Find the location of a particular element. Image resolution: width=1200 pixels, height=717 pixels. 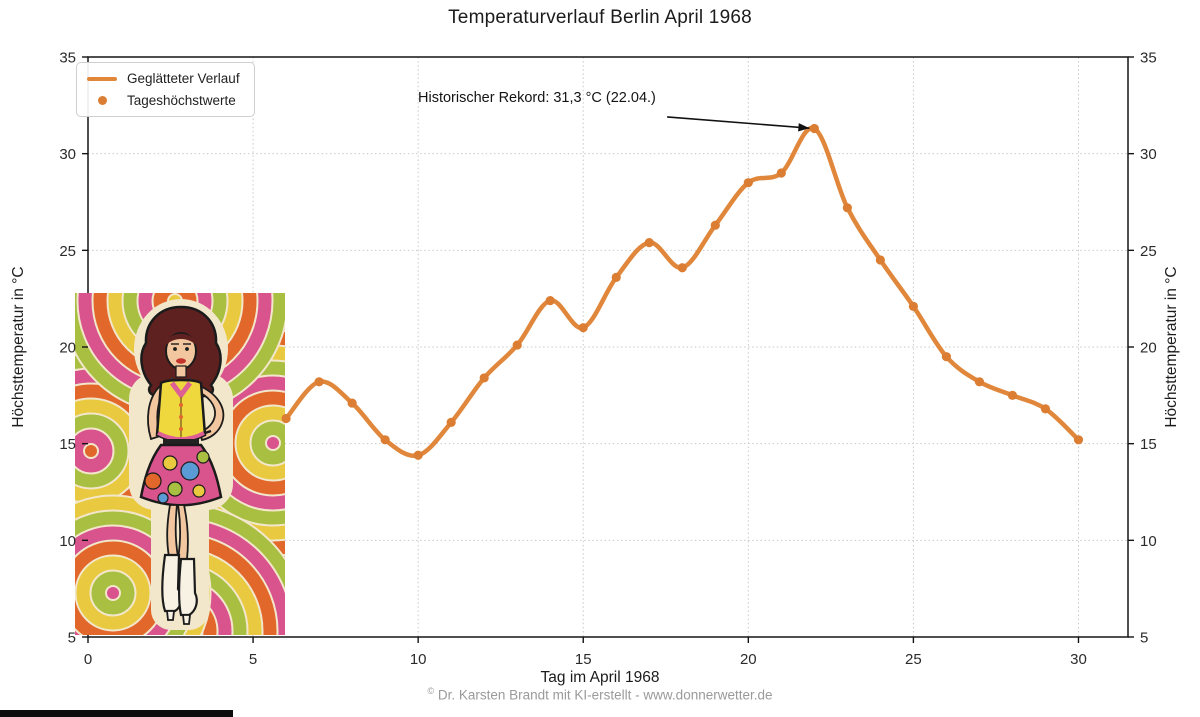

right-boot is located at coordinates (188, 587).